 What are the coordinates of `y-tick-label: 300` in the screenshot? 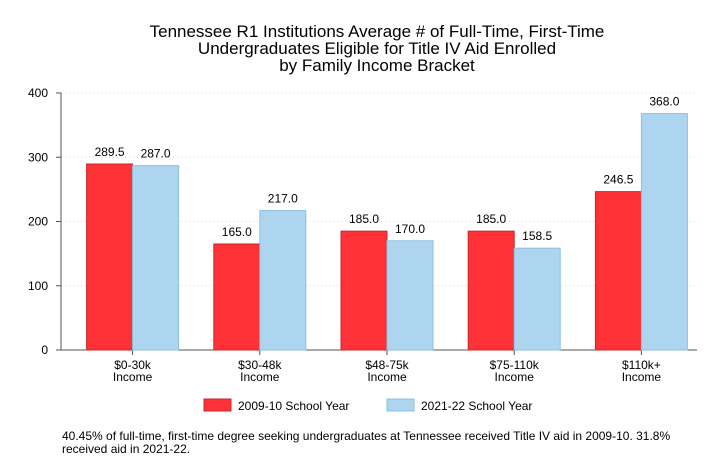 It's located at (38, 157).